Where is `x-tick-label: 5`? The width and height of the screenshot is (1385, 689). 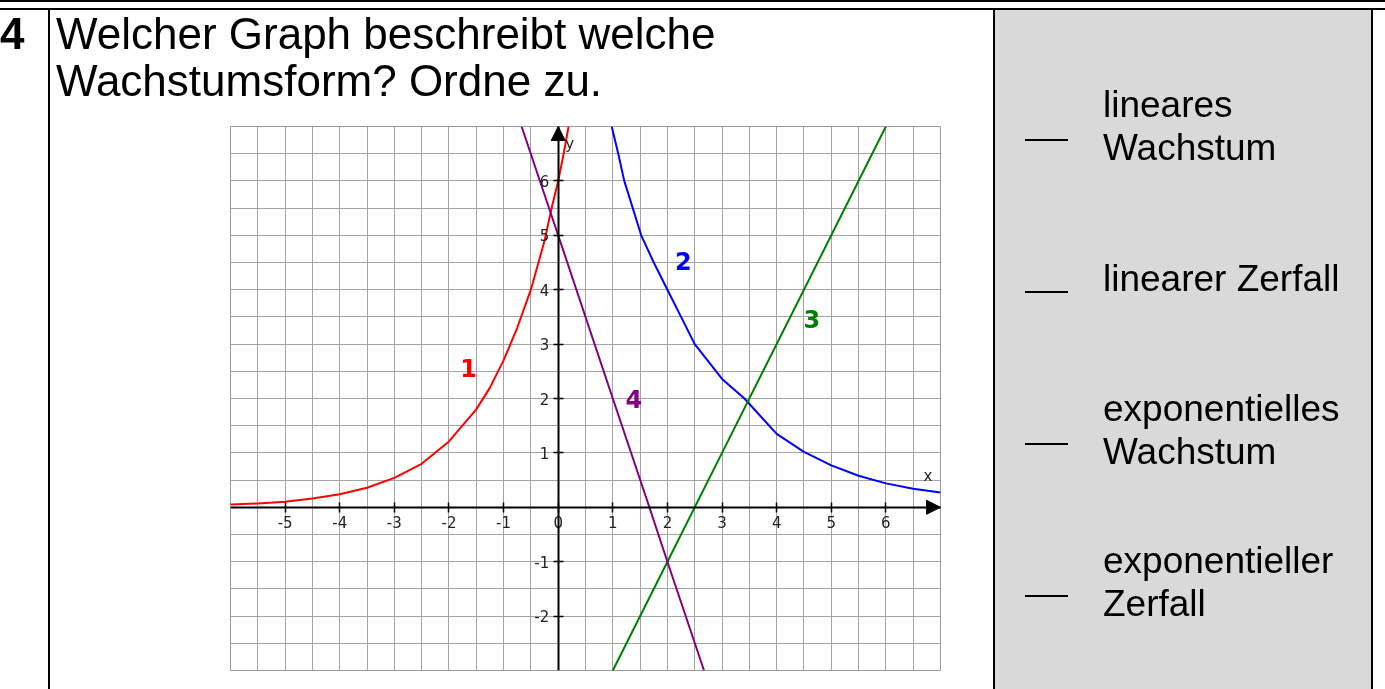 x-tick-label: 5 is located at coordinates (831, 523).